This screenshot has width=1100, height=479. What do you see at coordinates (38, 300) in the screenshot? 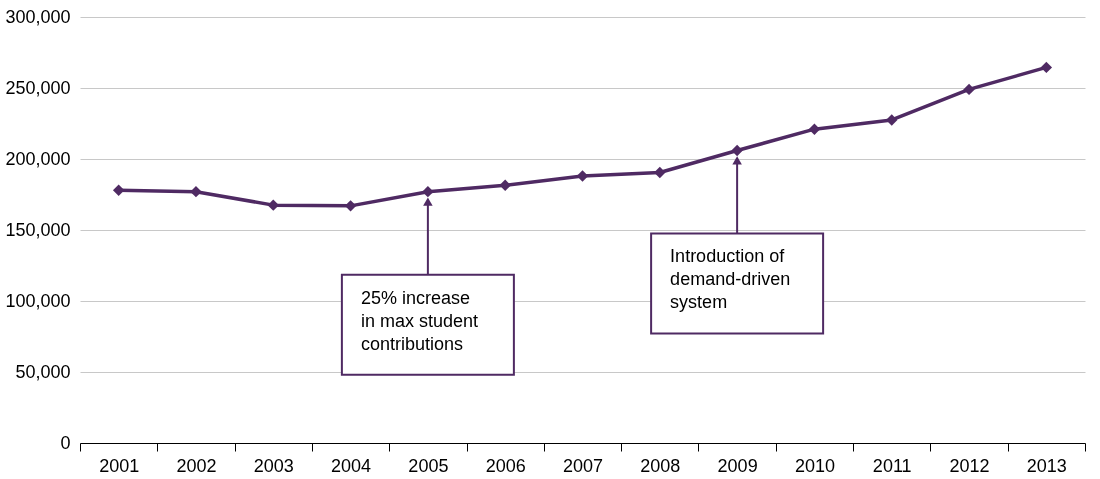
I see `y-tick-label: 100,000` at bounding box center [38, 300].